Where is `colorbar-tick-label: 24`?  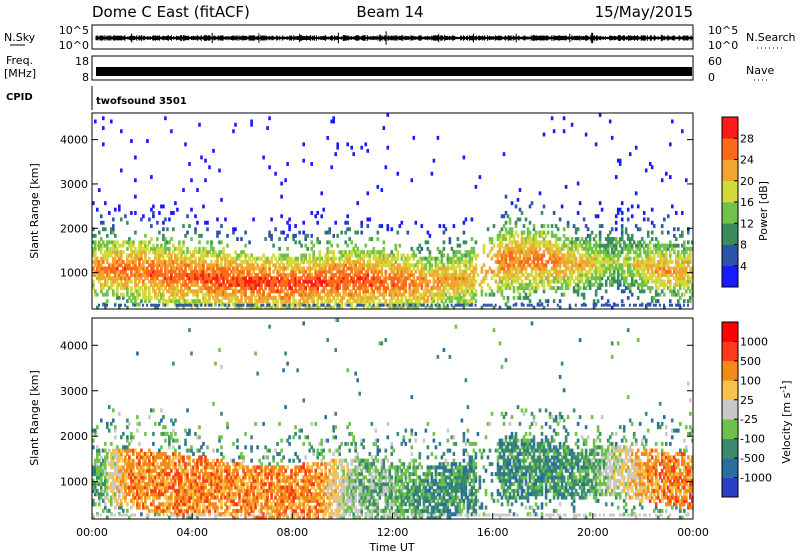
colorbar-tick-label: 24 is located at coordinates (747, 160).